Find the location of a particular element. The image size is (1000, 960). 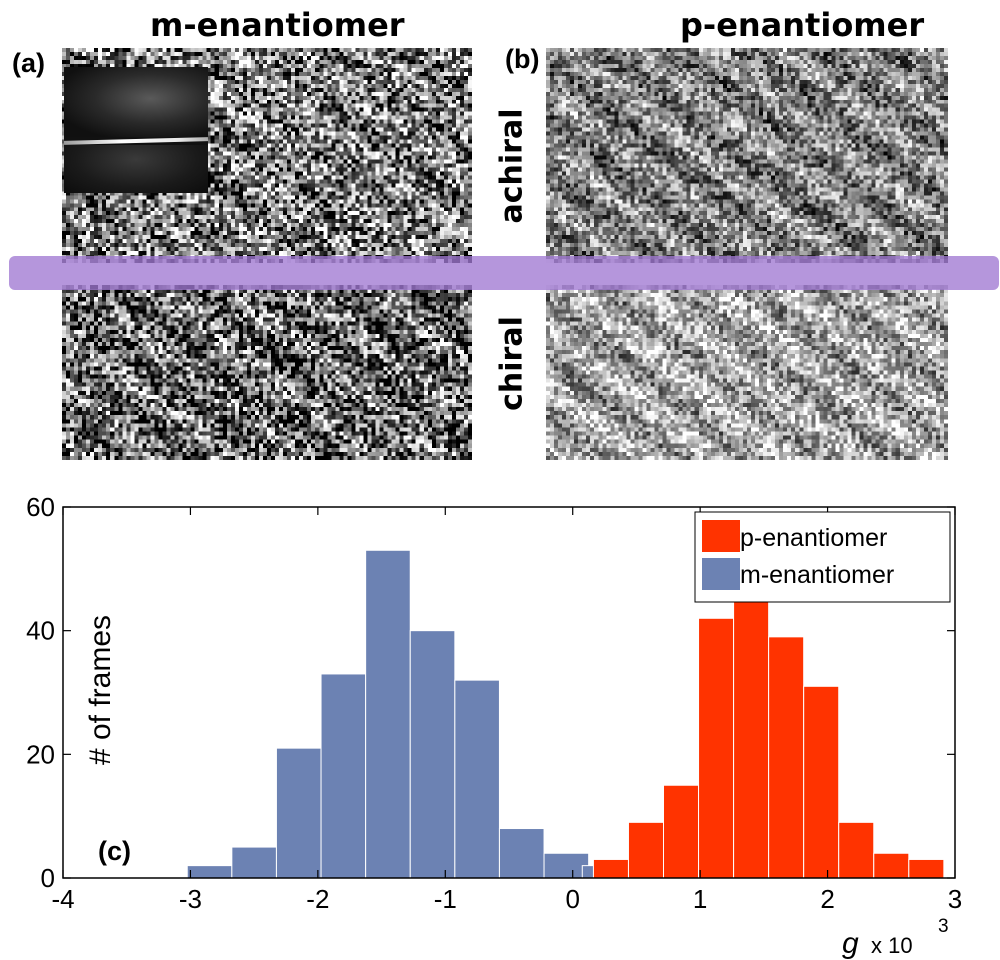

panel-b-title: p-enantiomer is located at coordinates (802, 25).